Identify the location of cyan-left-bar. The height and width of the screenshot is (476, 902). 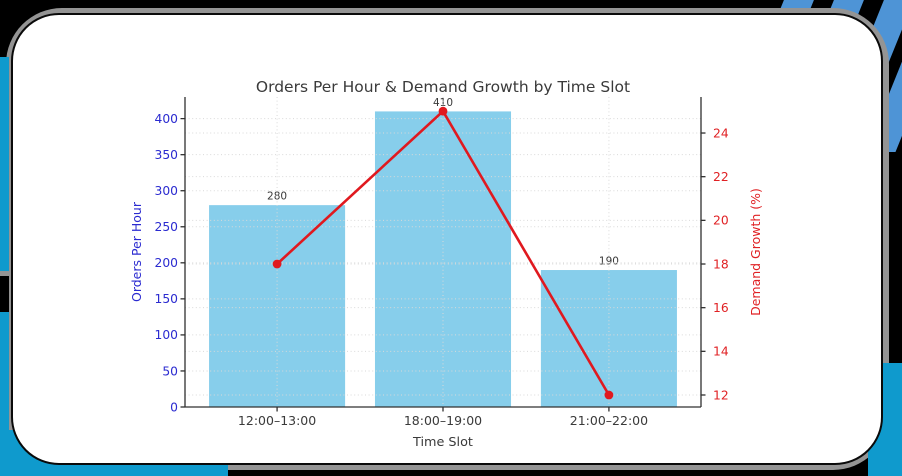
(4, 164).